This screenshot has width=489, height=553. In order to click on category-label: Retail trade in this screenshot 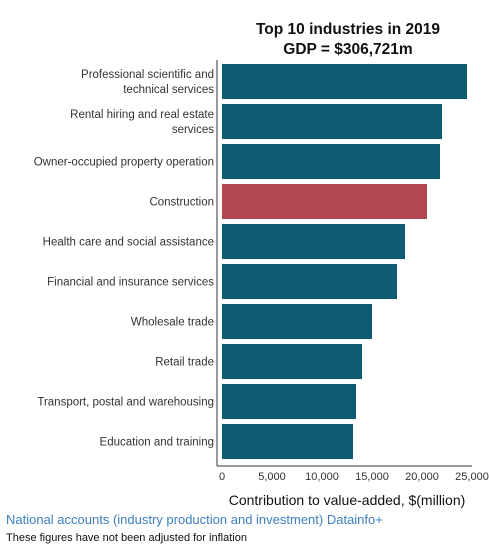, I will do `click(184, 363)`.